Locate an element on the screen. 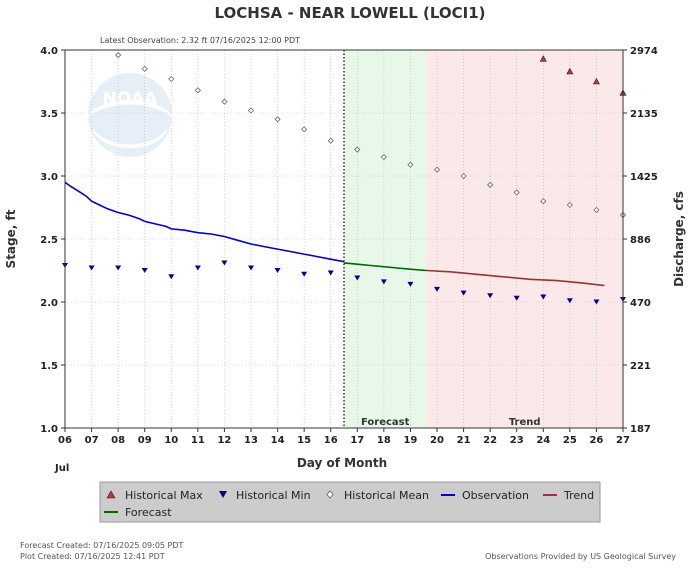  observation-line is located at coordinates (204, 222).